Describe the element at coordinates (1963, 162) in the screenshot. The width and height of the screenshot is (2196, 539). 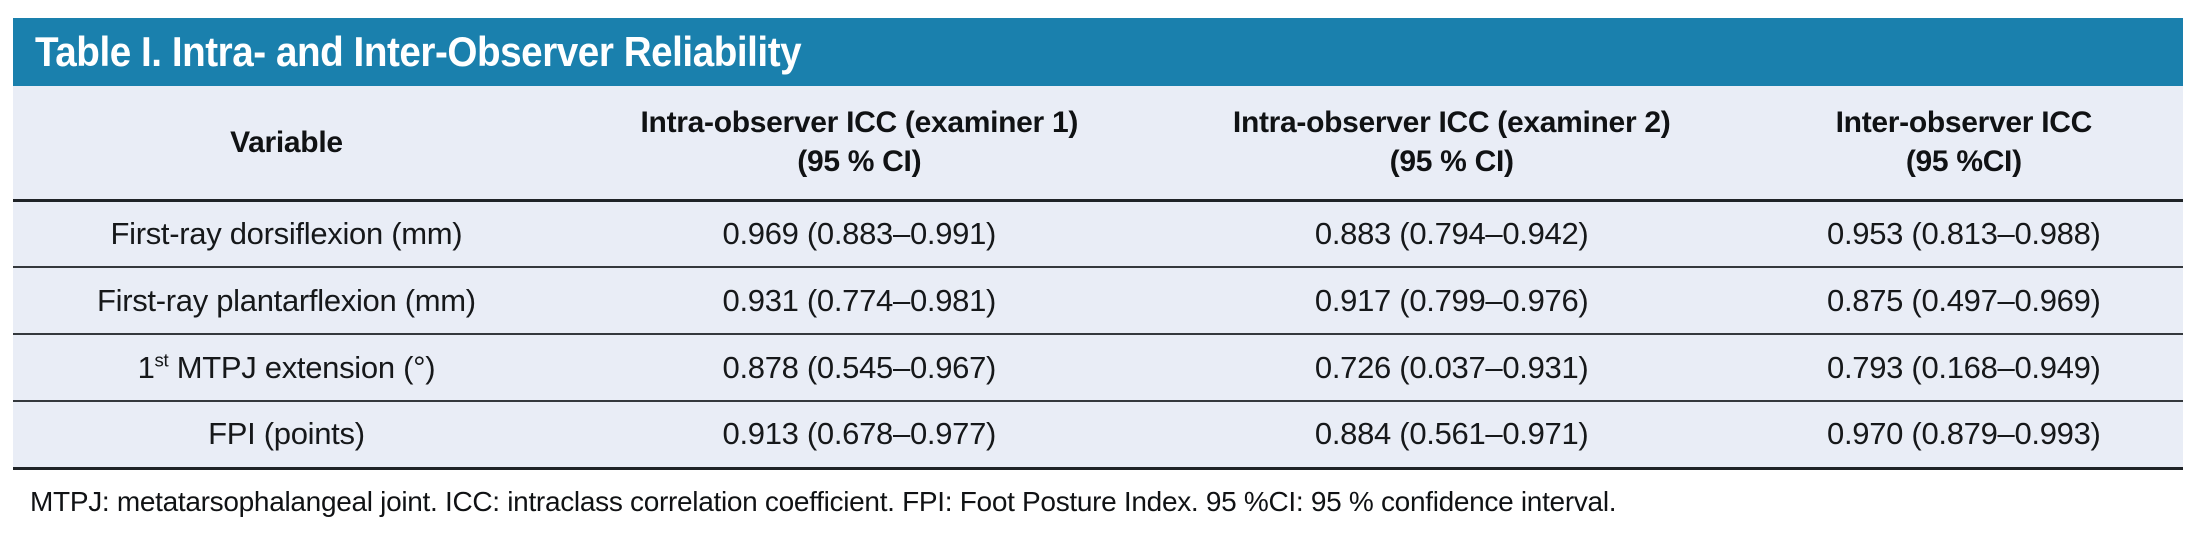
I see `header-line2: (95 %CI)` at that location.